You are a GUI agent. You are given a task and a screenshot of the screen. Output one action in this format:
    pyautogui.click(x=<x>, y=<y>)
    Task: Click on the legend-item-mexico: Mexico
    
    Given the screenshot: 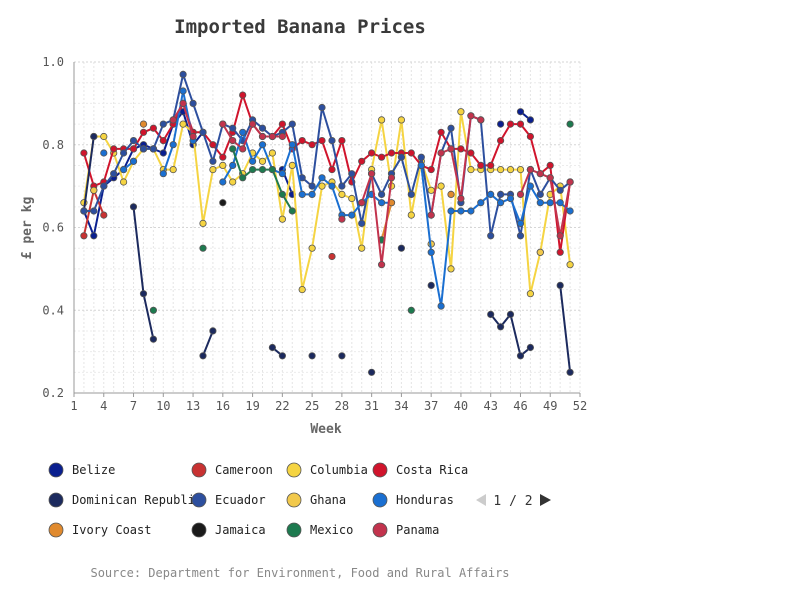 What is the action you would take?
    pyautogui.click(x=319, y=530)
    